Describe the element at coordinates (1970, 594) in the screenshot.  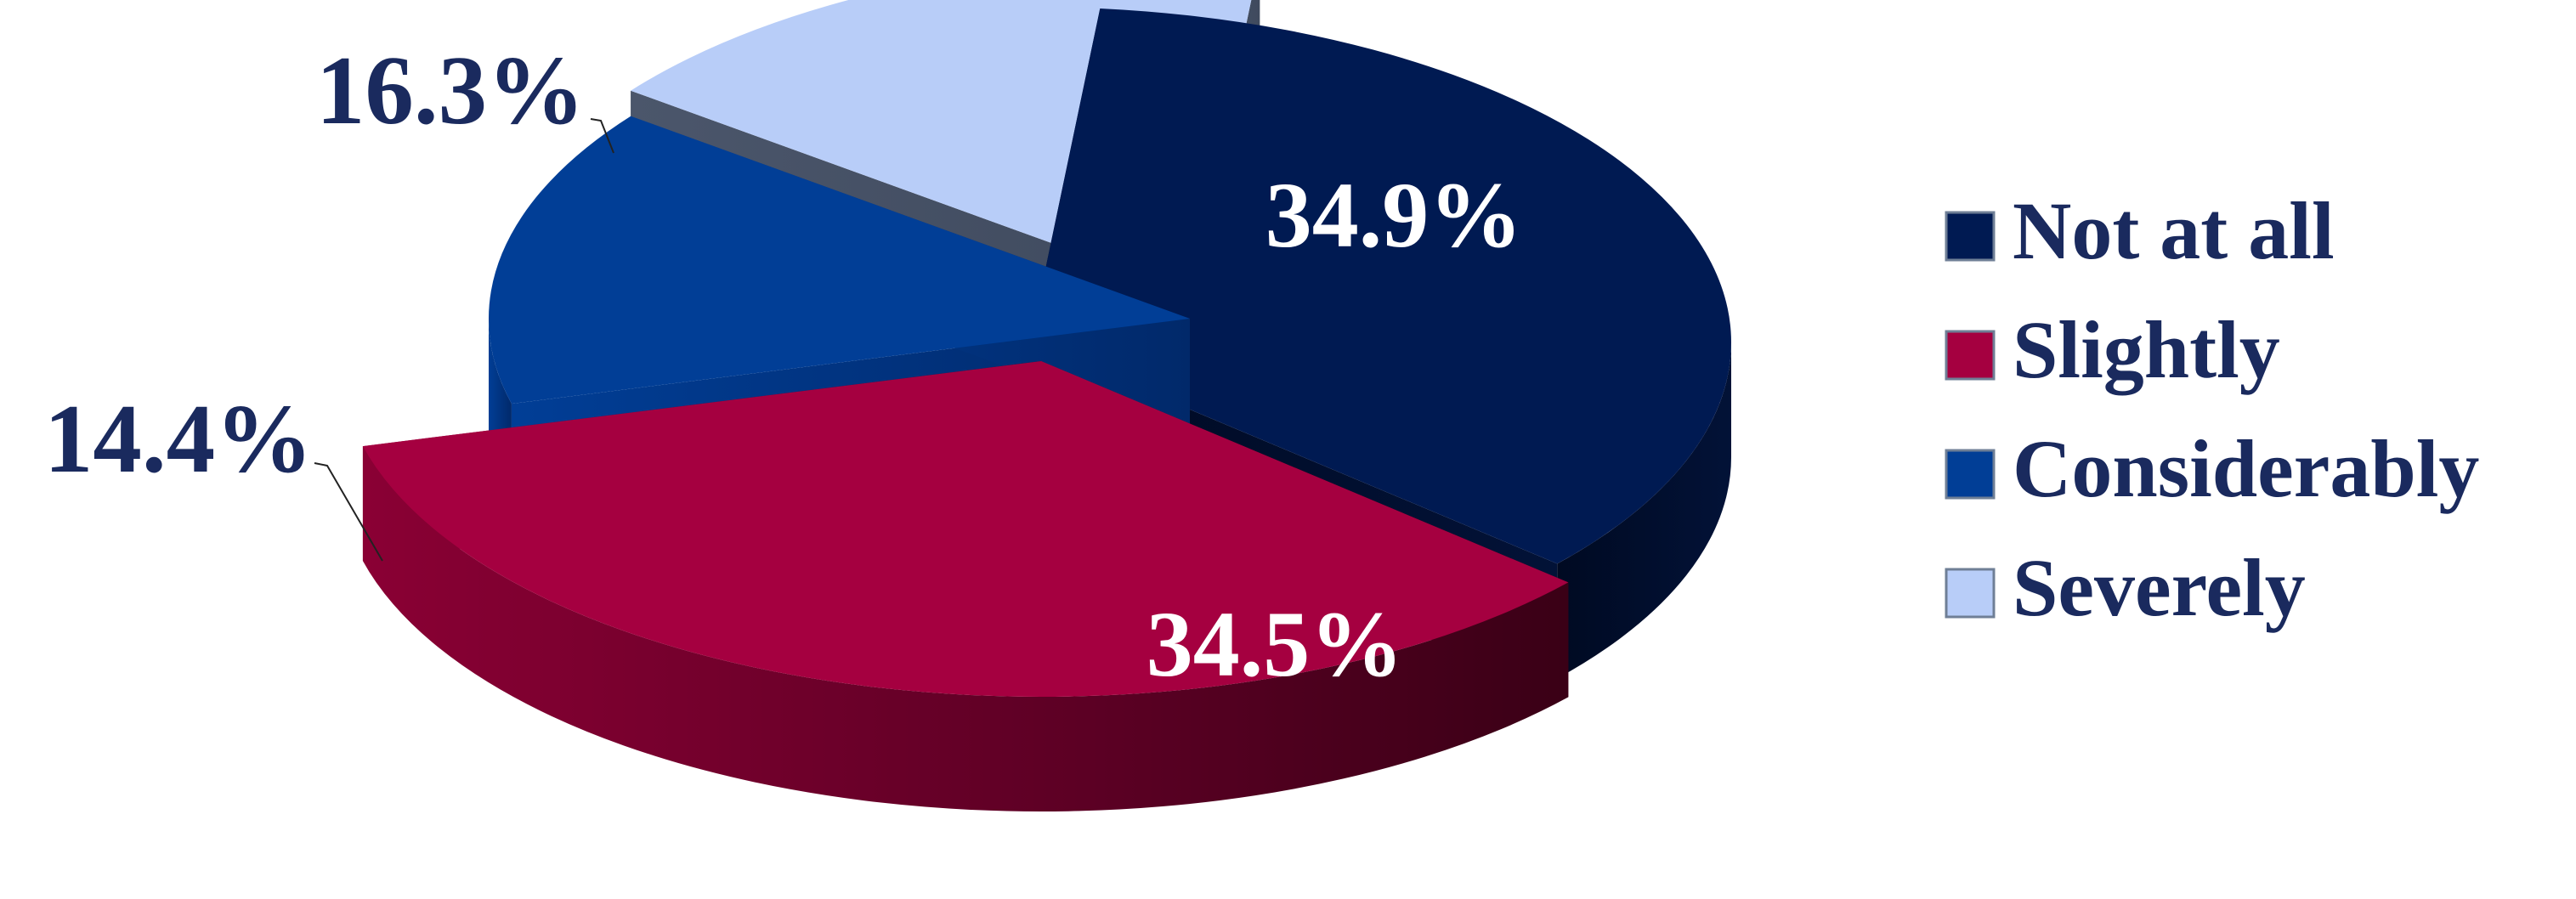
I see `legend-swatch-severely` at that location.